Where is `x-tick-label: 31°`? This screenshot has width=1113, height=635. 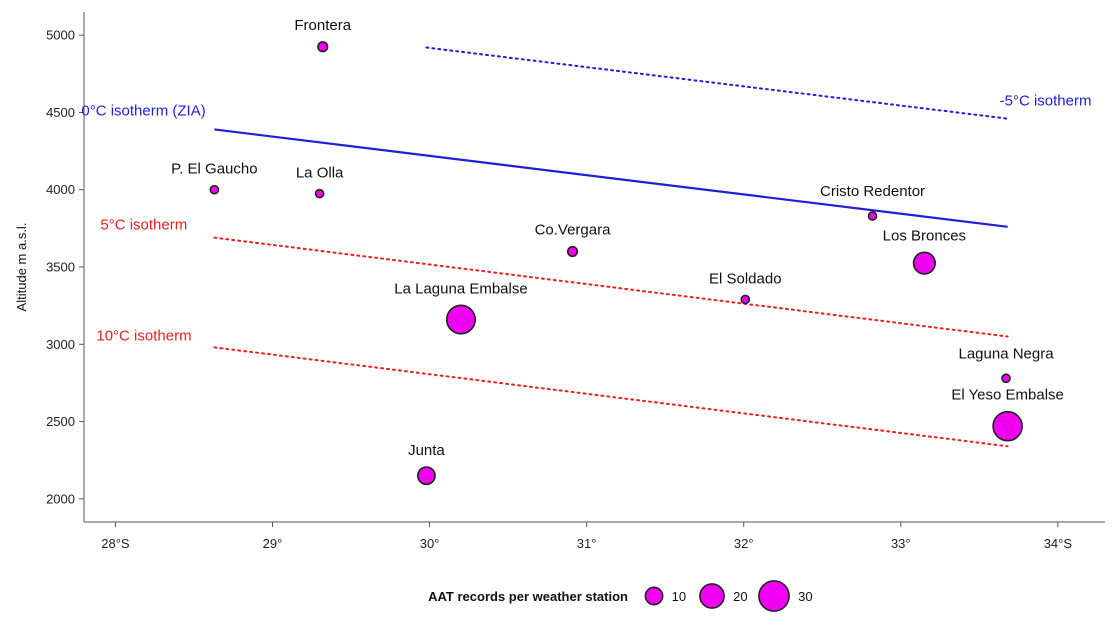
x-tick-label: 31° is located at coordinates (587, 543).